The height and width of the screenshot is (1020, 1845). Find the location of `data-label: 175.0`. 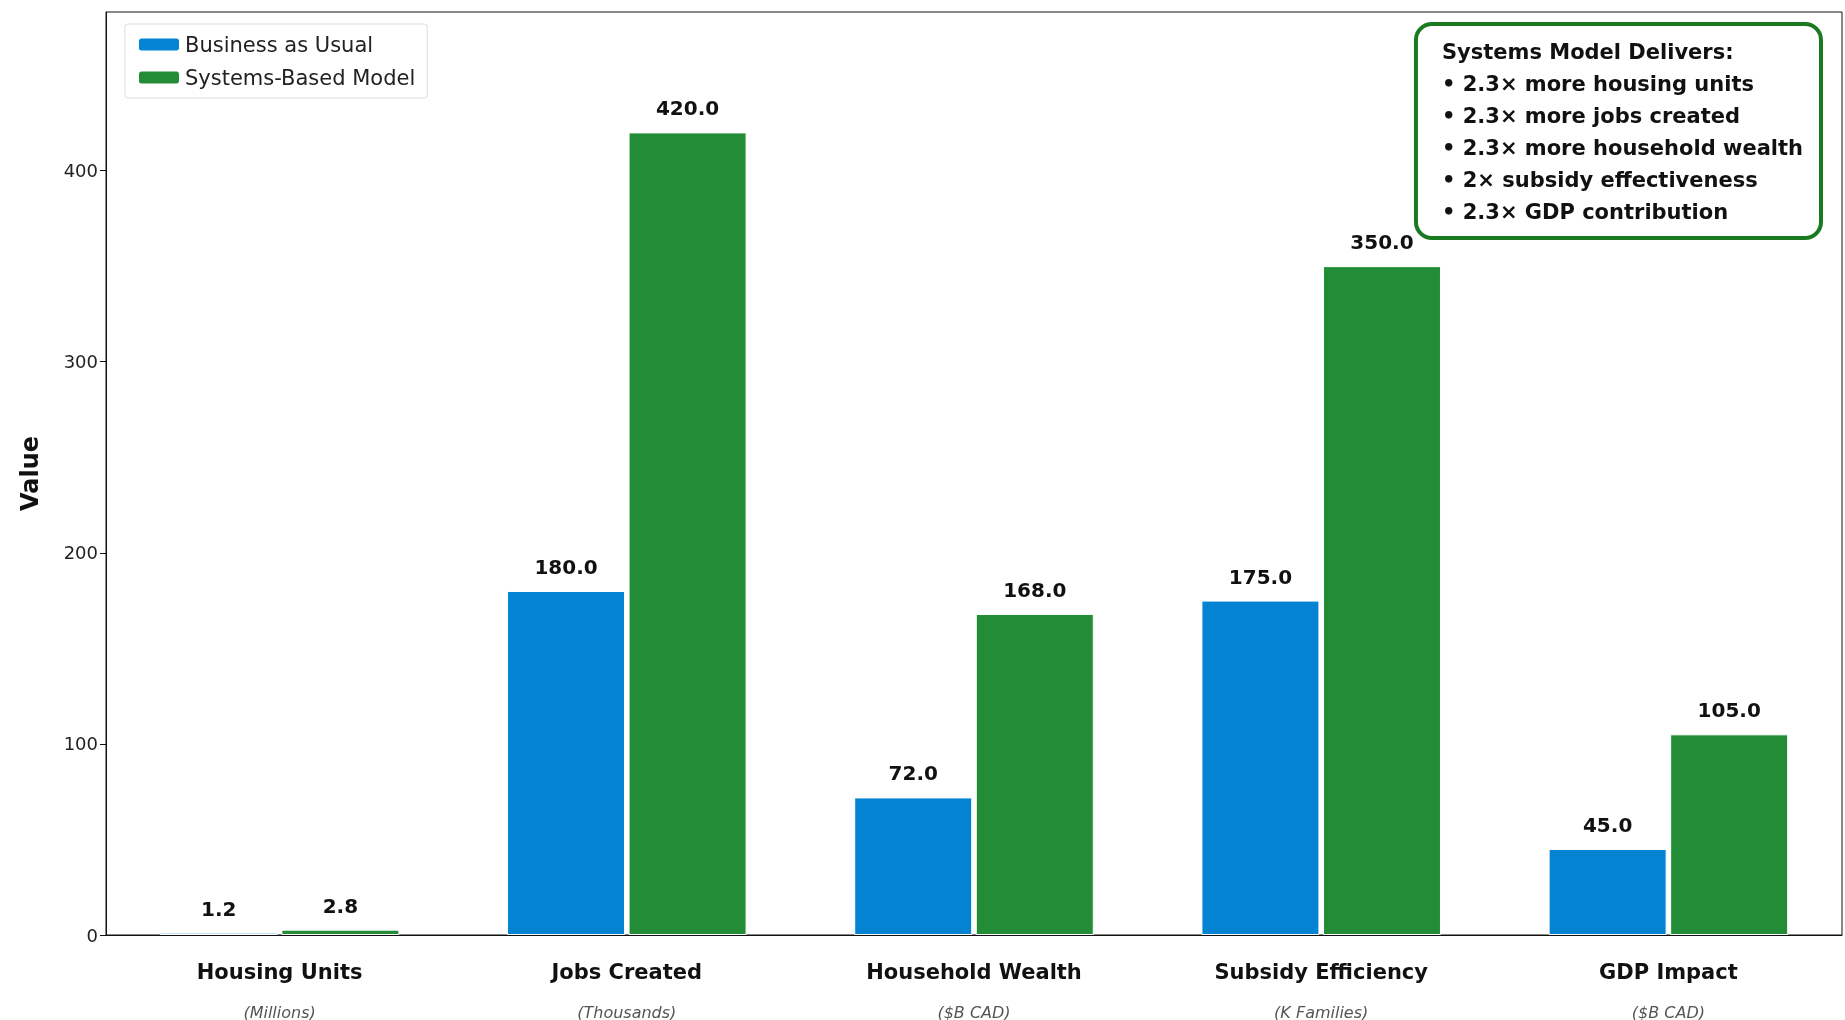

data-label: 175.0 is located at coordinates (1260, 576).